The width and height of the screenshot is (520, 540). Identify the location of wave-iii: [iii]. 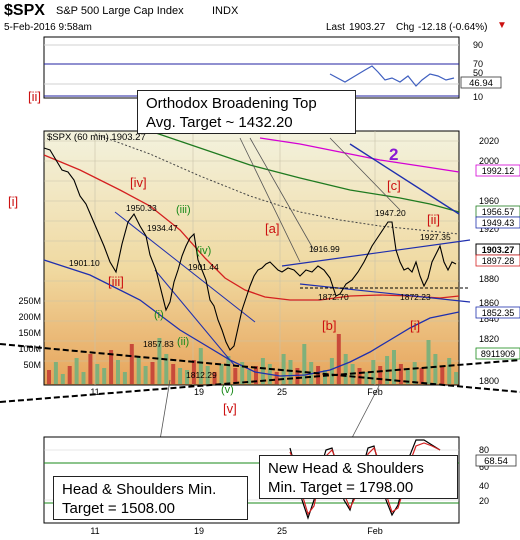
(116, 281).